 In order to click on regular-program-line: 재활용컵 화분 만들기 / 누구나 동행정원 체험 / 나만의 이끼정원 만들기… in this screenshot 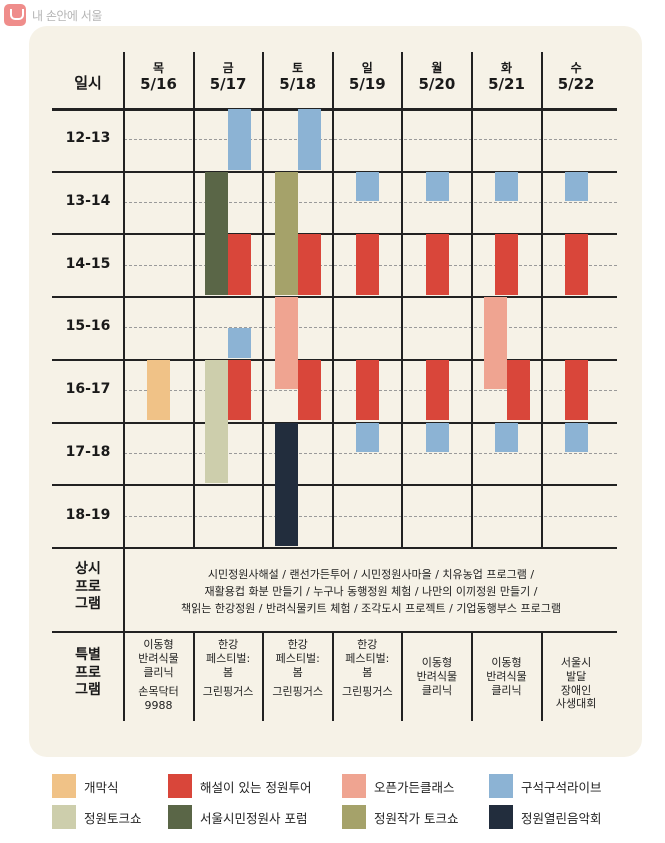, I will do `click(371, 592)`.